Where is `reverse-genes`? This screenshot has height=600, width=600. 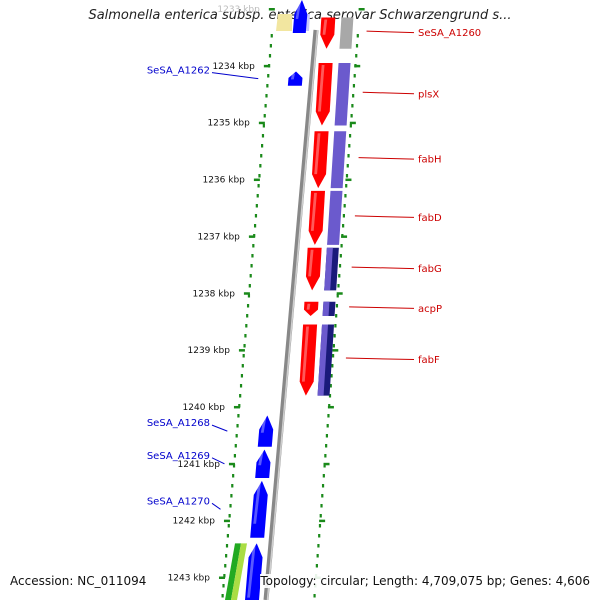 reverse-genes is located at coordinates (317, 206).